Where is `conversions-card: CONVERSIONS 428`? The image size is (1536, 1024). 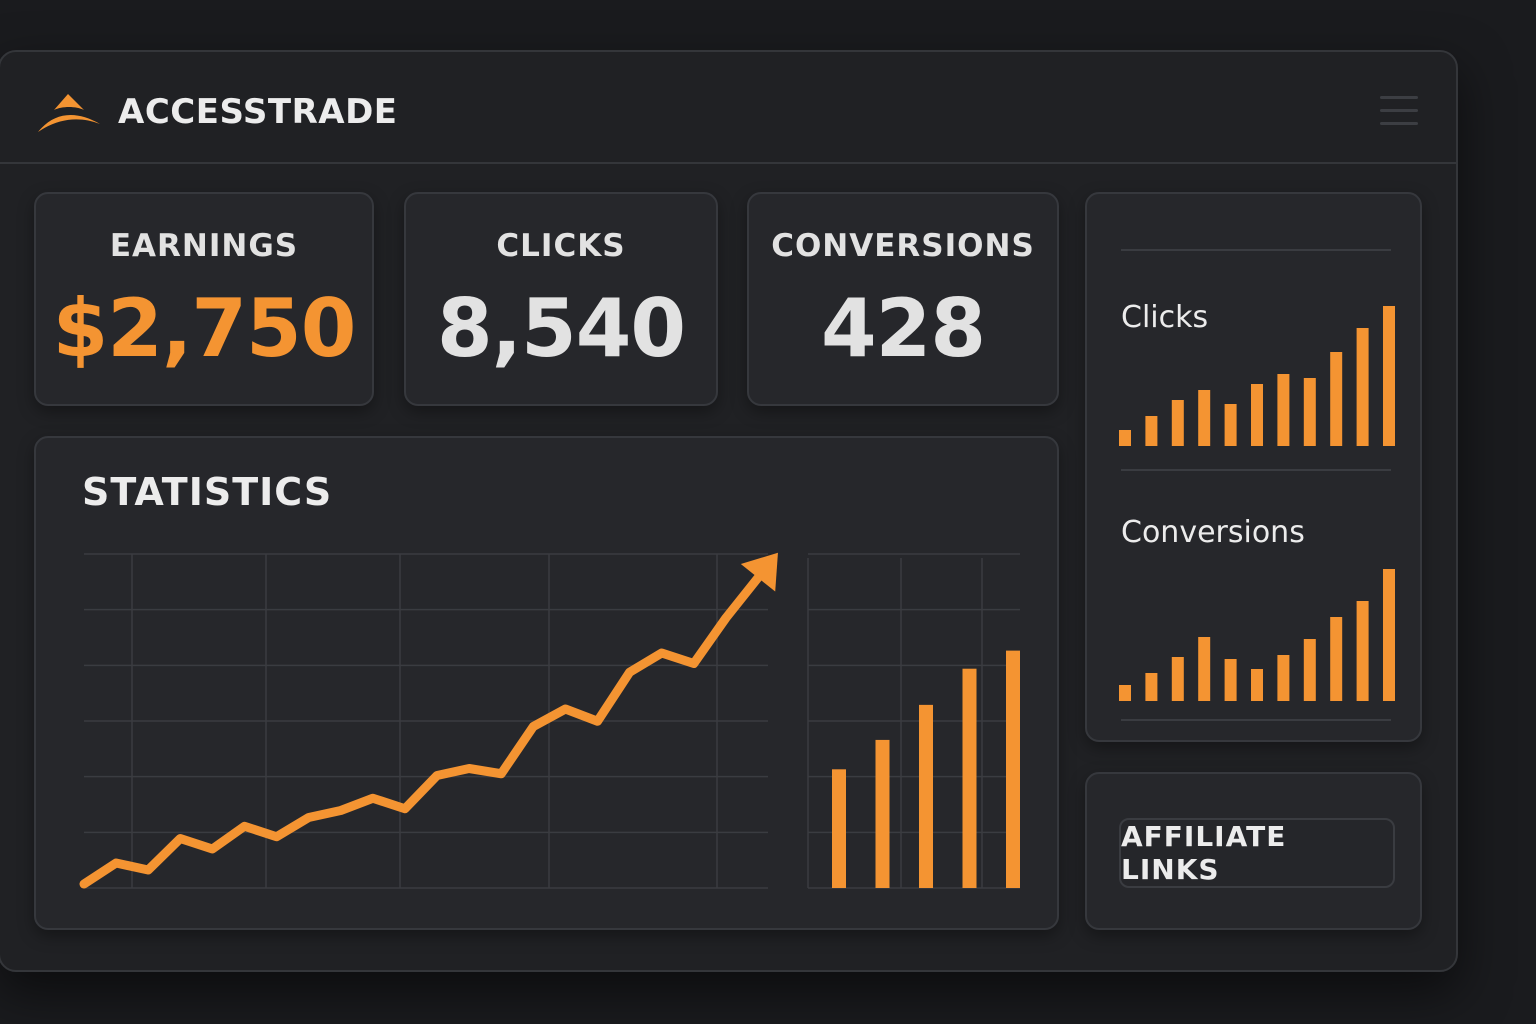
conversions-card: CONVERSIONS 428 is located at coordinates (903, 299).